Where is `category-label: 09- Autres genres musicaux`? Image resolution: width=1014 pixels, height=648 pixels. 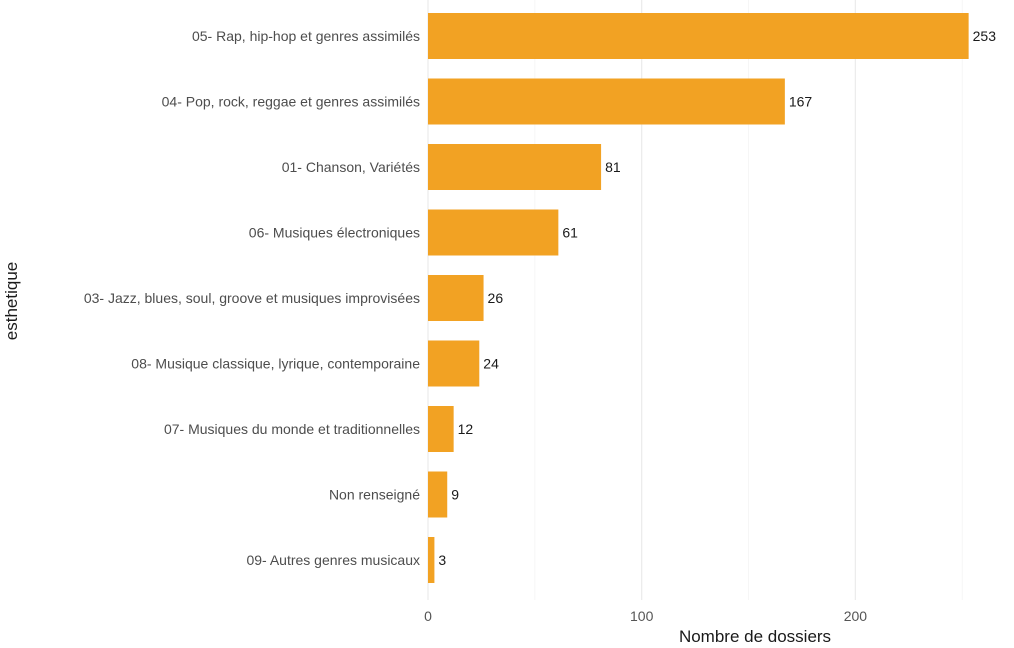 category-label: 09- Autres genres musicaux is located at coordinates (333, 560).